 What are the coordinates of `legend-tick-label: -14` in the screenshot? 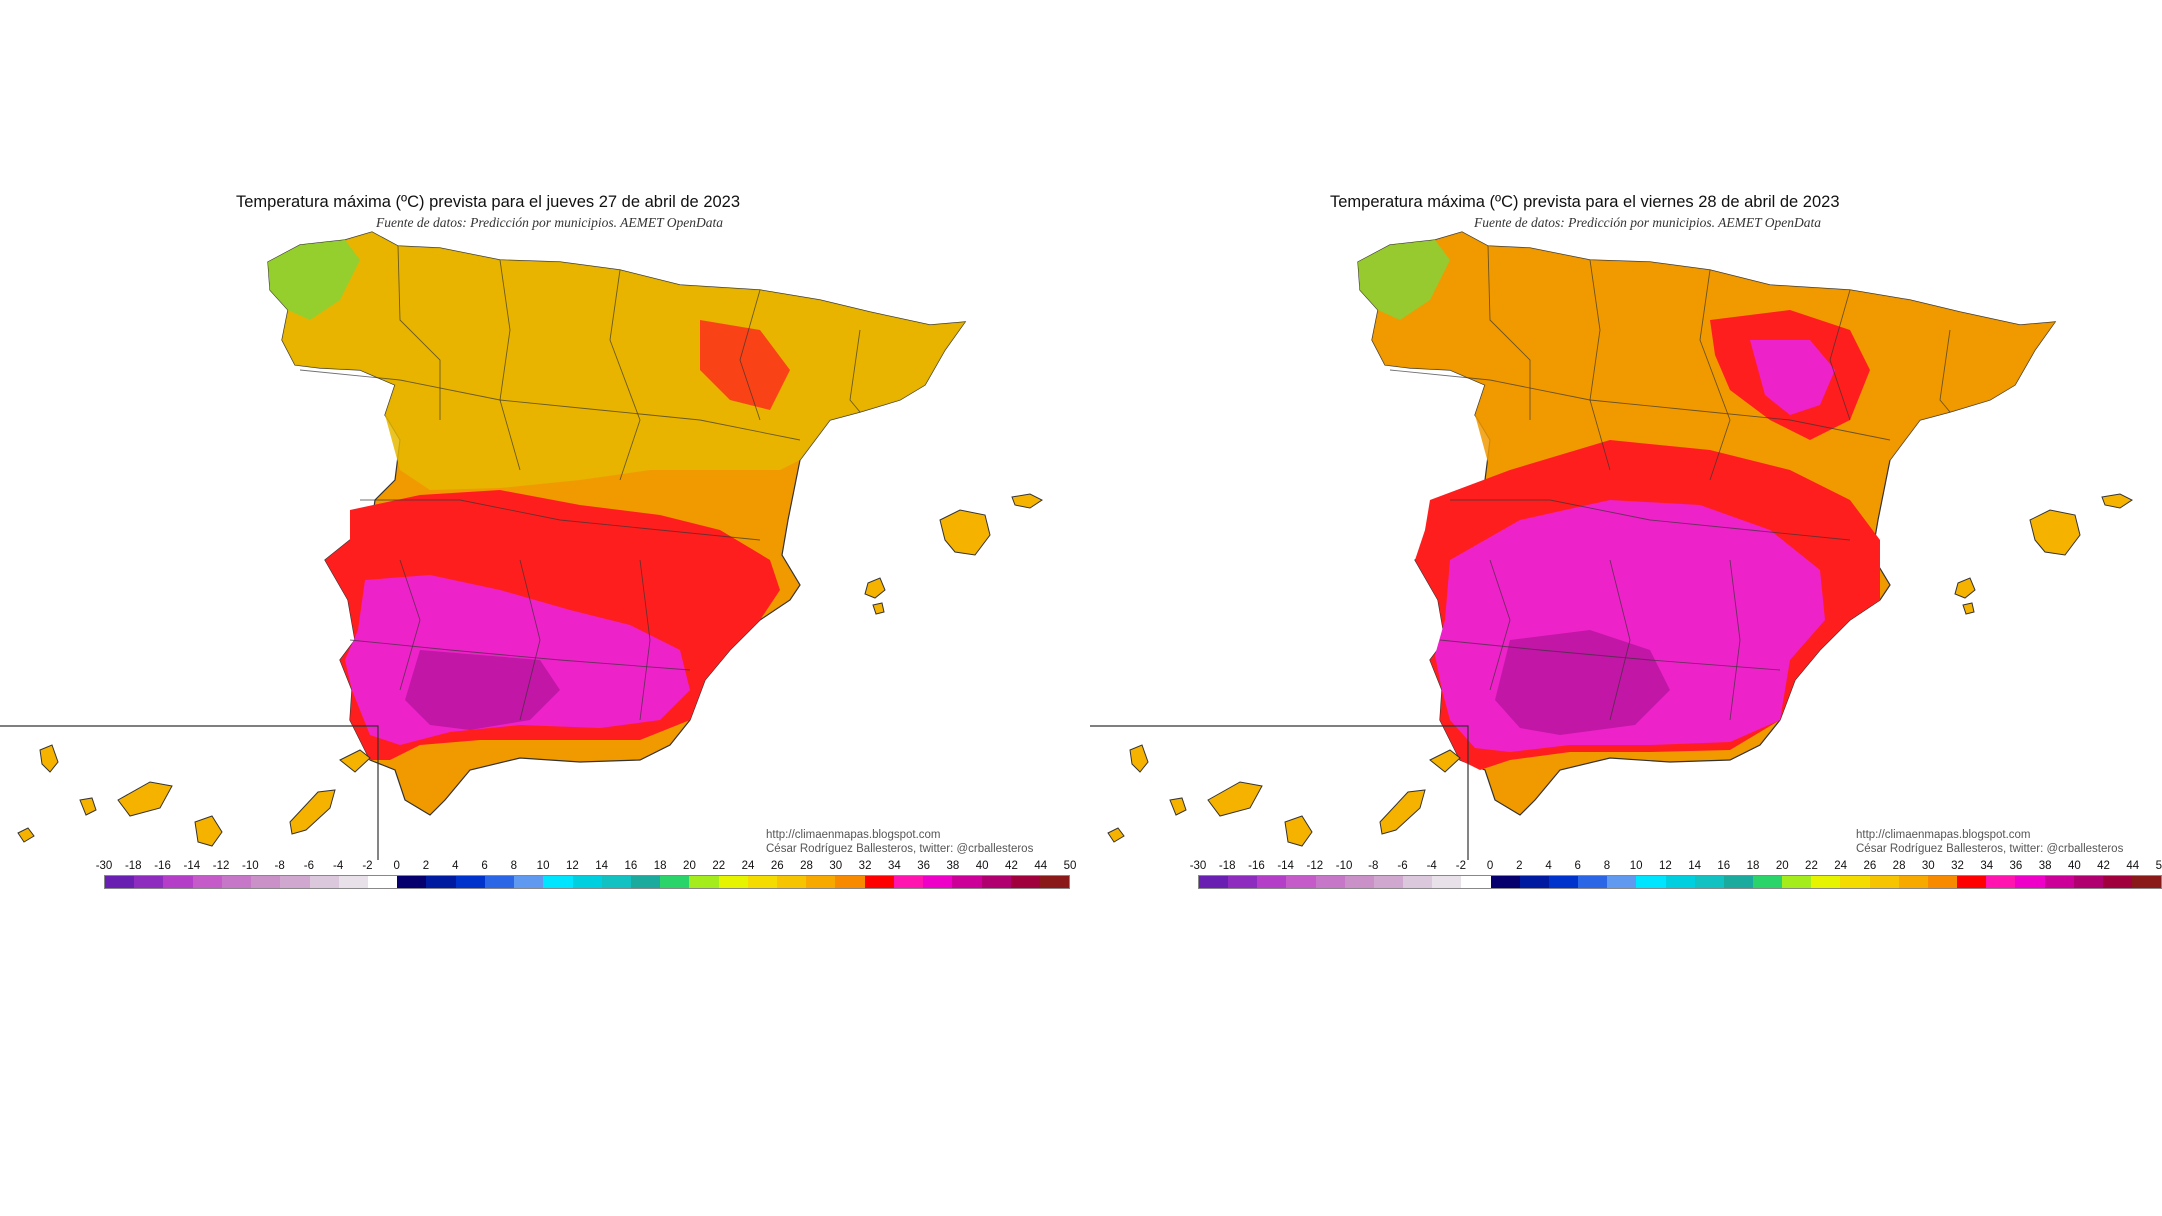 It's located at (1285, 866).